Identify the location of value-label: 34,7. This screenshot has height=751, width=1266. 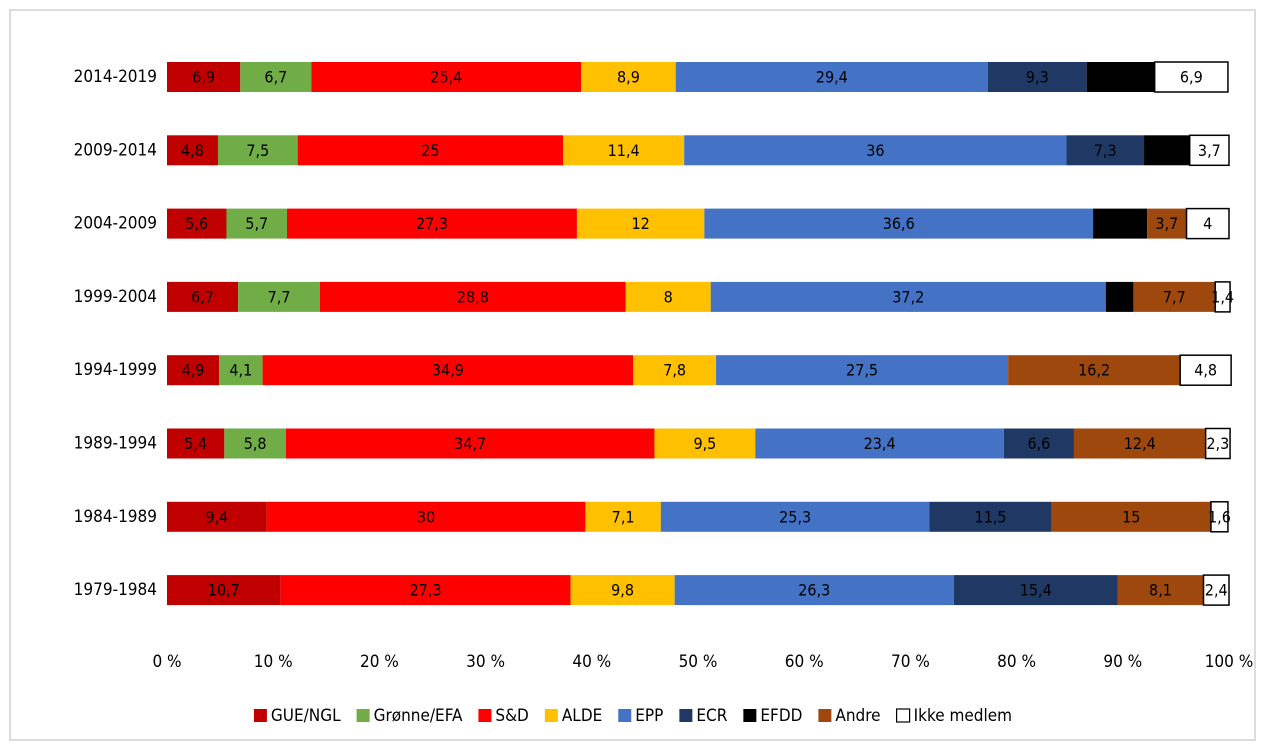
(470, 443).